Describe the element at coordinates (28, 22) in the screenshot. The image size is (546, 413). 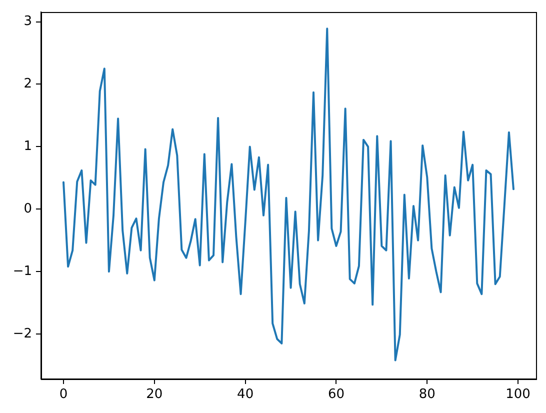
I see `y-tick-label: 3` at that location.